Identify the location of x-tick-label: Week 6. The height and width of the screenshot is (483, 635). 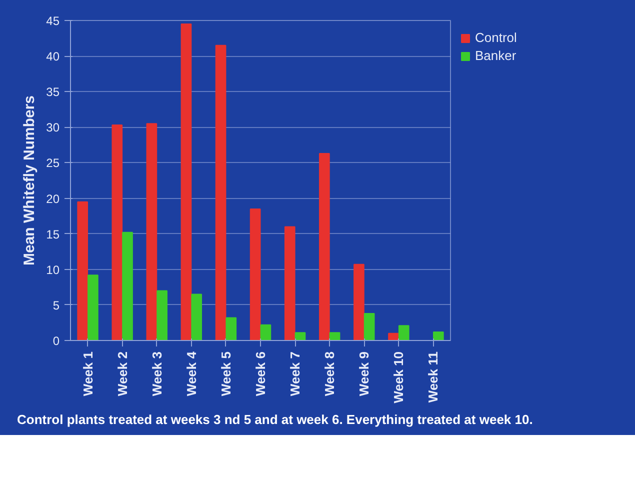
(260, 373).